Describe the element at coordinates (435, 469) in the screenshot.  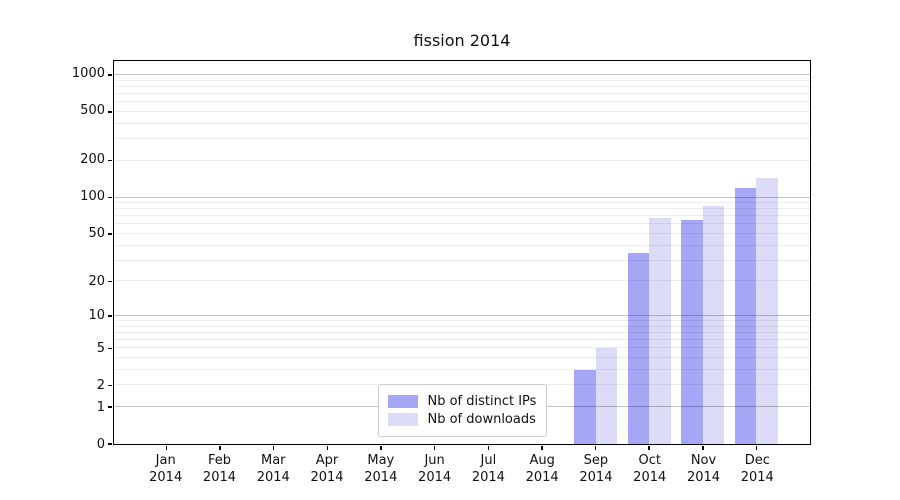
I see `x-tick-label: Jun 2014` at that location.